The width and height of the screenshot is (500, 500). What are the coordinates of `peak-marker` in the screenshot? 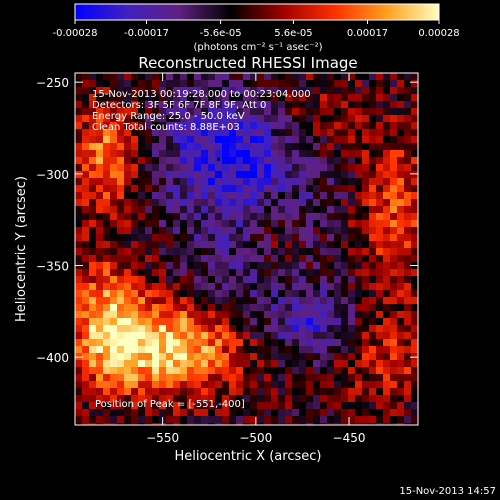 It's located at (219, 159).